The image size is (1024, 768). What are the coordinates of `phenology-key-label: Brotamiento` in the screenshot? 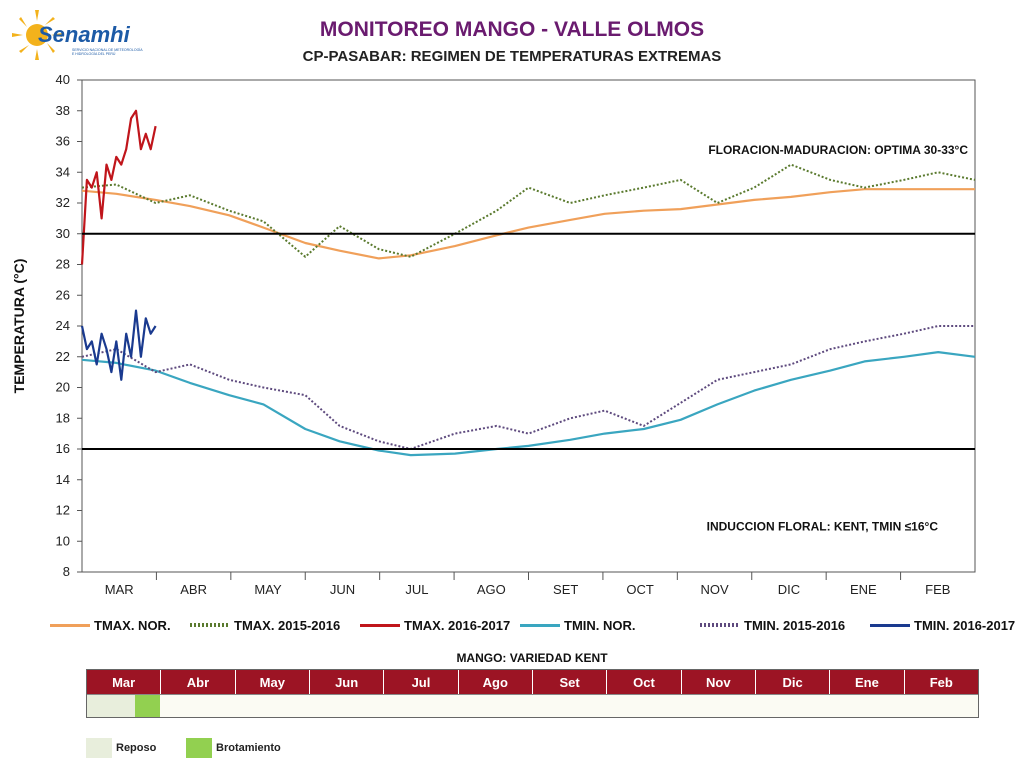 It's located at (248, 748).